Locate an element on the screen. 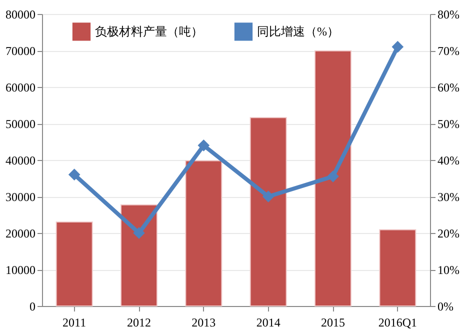  y-tick-label: 20000 is located at coordinates (21, 233).